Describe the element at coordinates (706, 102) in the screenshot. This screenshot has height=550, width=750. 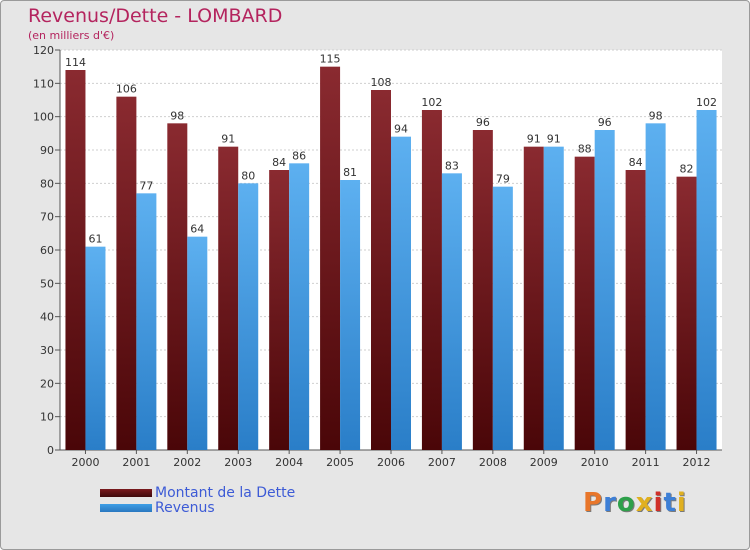
I see `data-label-revenus: 102` at that location.